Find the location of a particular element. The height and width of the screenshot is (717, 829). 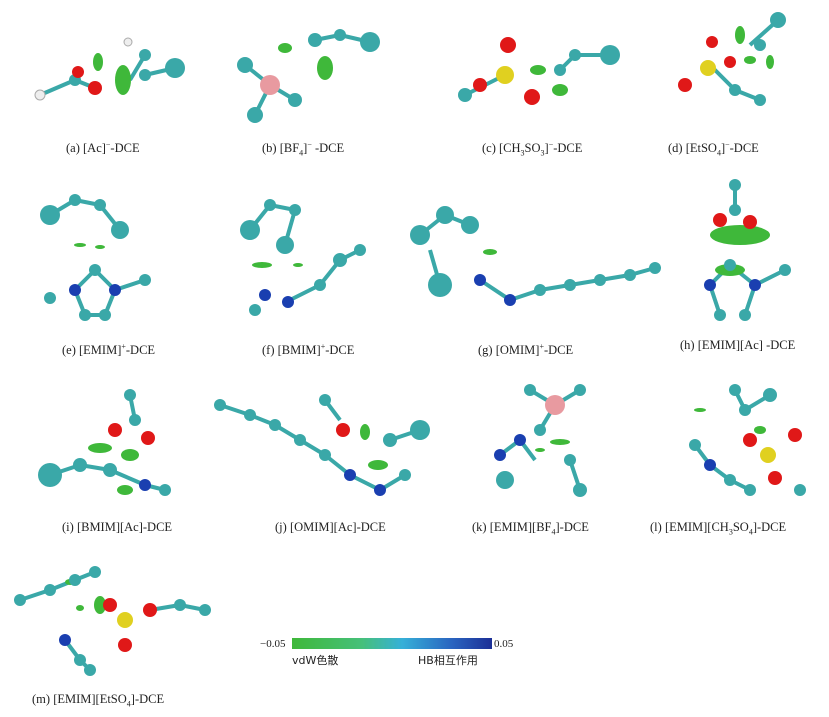

molecule-a is located at coordinates (109, 69).